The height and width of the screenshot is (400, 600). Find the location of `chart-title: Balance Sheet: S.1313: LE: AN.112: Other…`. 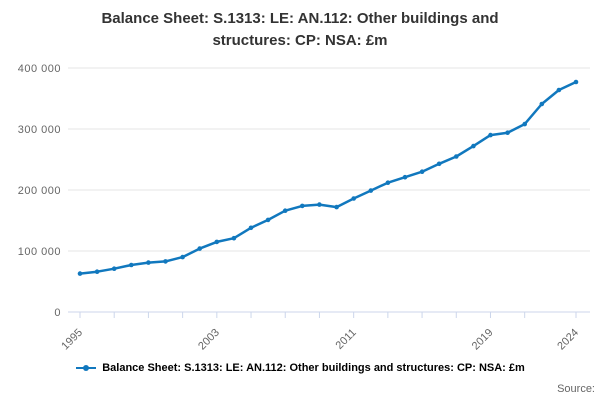

chart-title: Balance Sheet: S.1313: LE: AN.112: Other… is located at coordinates (300, 29).